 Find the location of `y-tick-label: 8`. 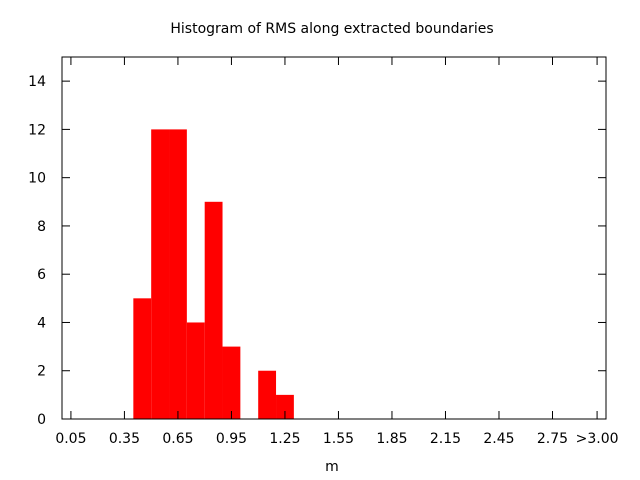

y-tick-label: 8 is located at coordinates (41, 227).